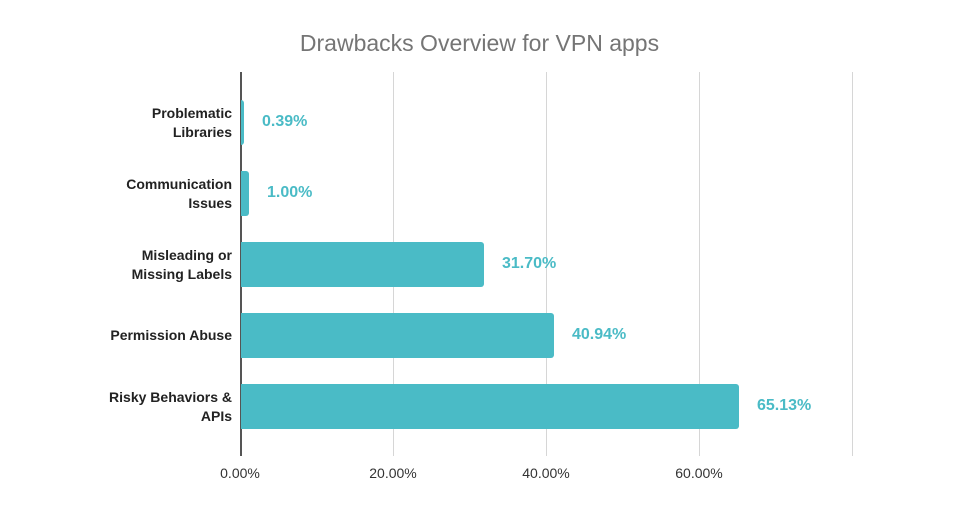 The height and width of the screenshot is (510, 959). What do you see at coordinates (699, 473) in the screenshot?
I see `x-tick-label: 60.00%` at bounding box center [699, 473].